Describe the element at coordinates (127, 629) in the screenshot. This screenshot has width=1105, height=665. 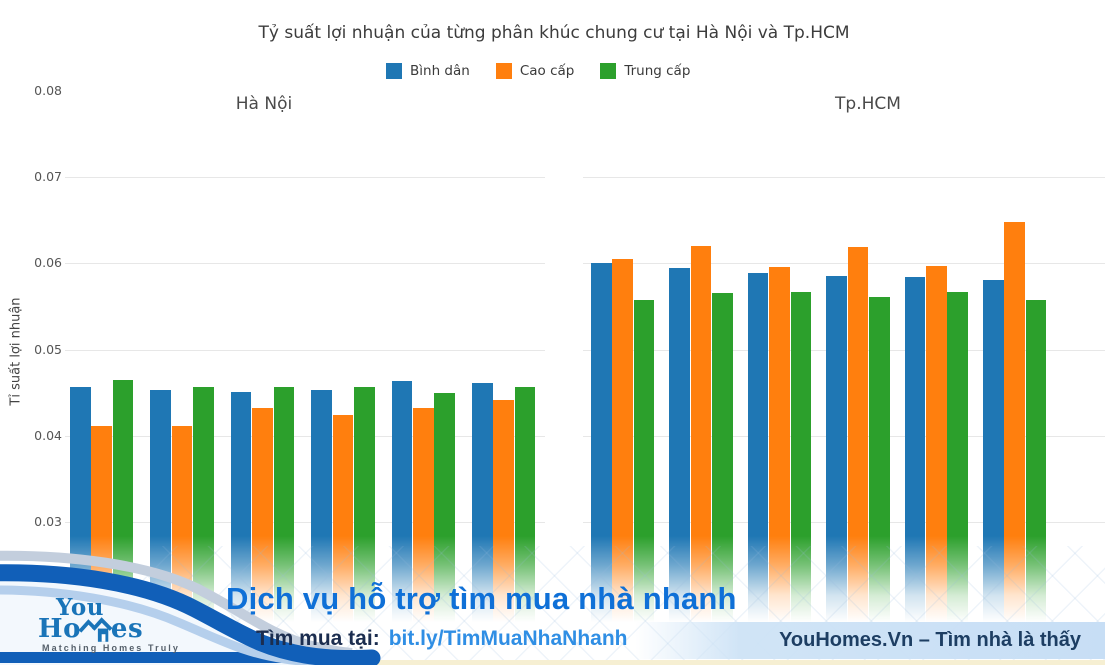
I see `logo-es-text: es` at that location.